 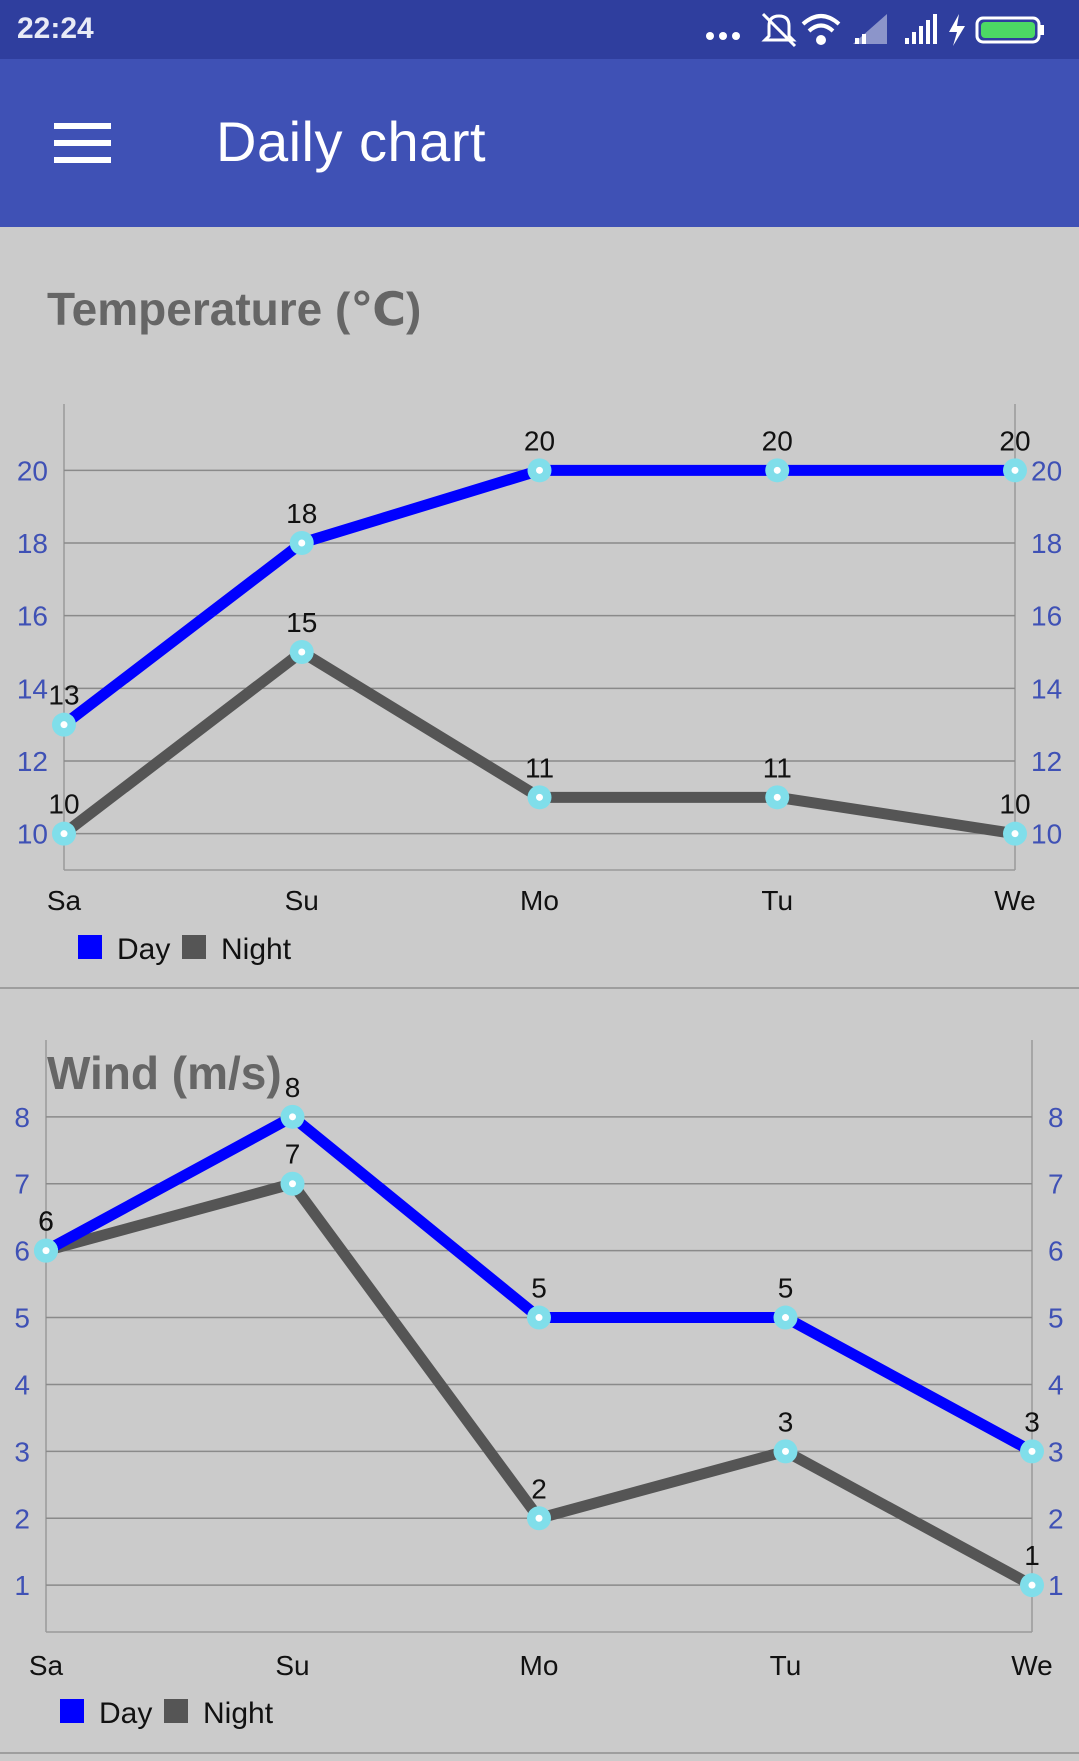 I want to click on app-title: Daily chart, so click(x=351, y=141).